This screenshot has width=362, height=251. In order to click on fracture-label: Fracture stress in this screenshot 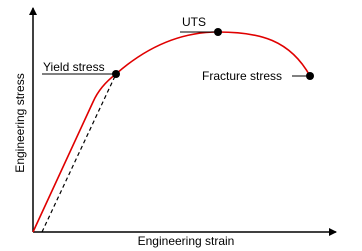, I will do `click(242, 76)`.